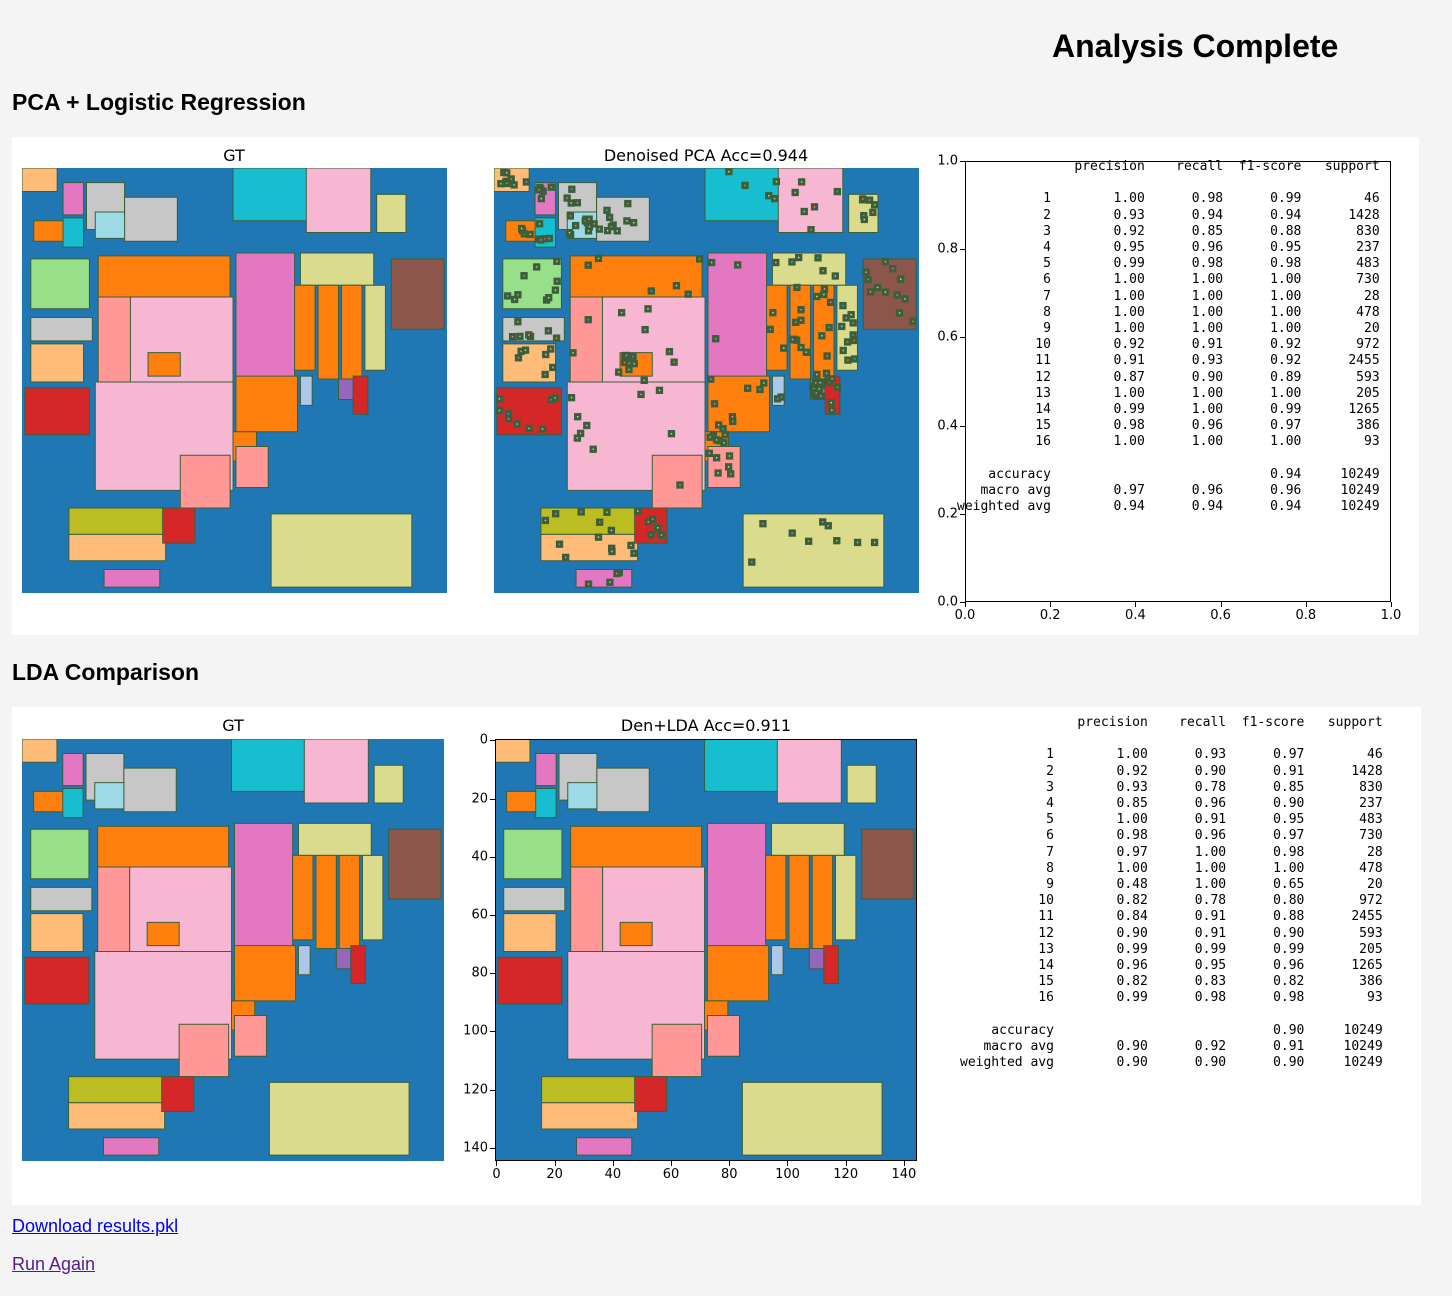 This screenshot has height=1296, width=1452. I want to click on report-summary-row: macro avg 0.90 0.92 0.91 10249, so click(1171, 1047).